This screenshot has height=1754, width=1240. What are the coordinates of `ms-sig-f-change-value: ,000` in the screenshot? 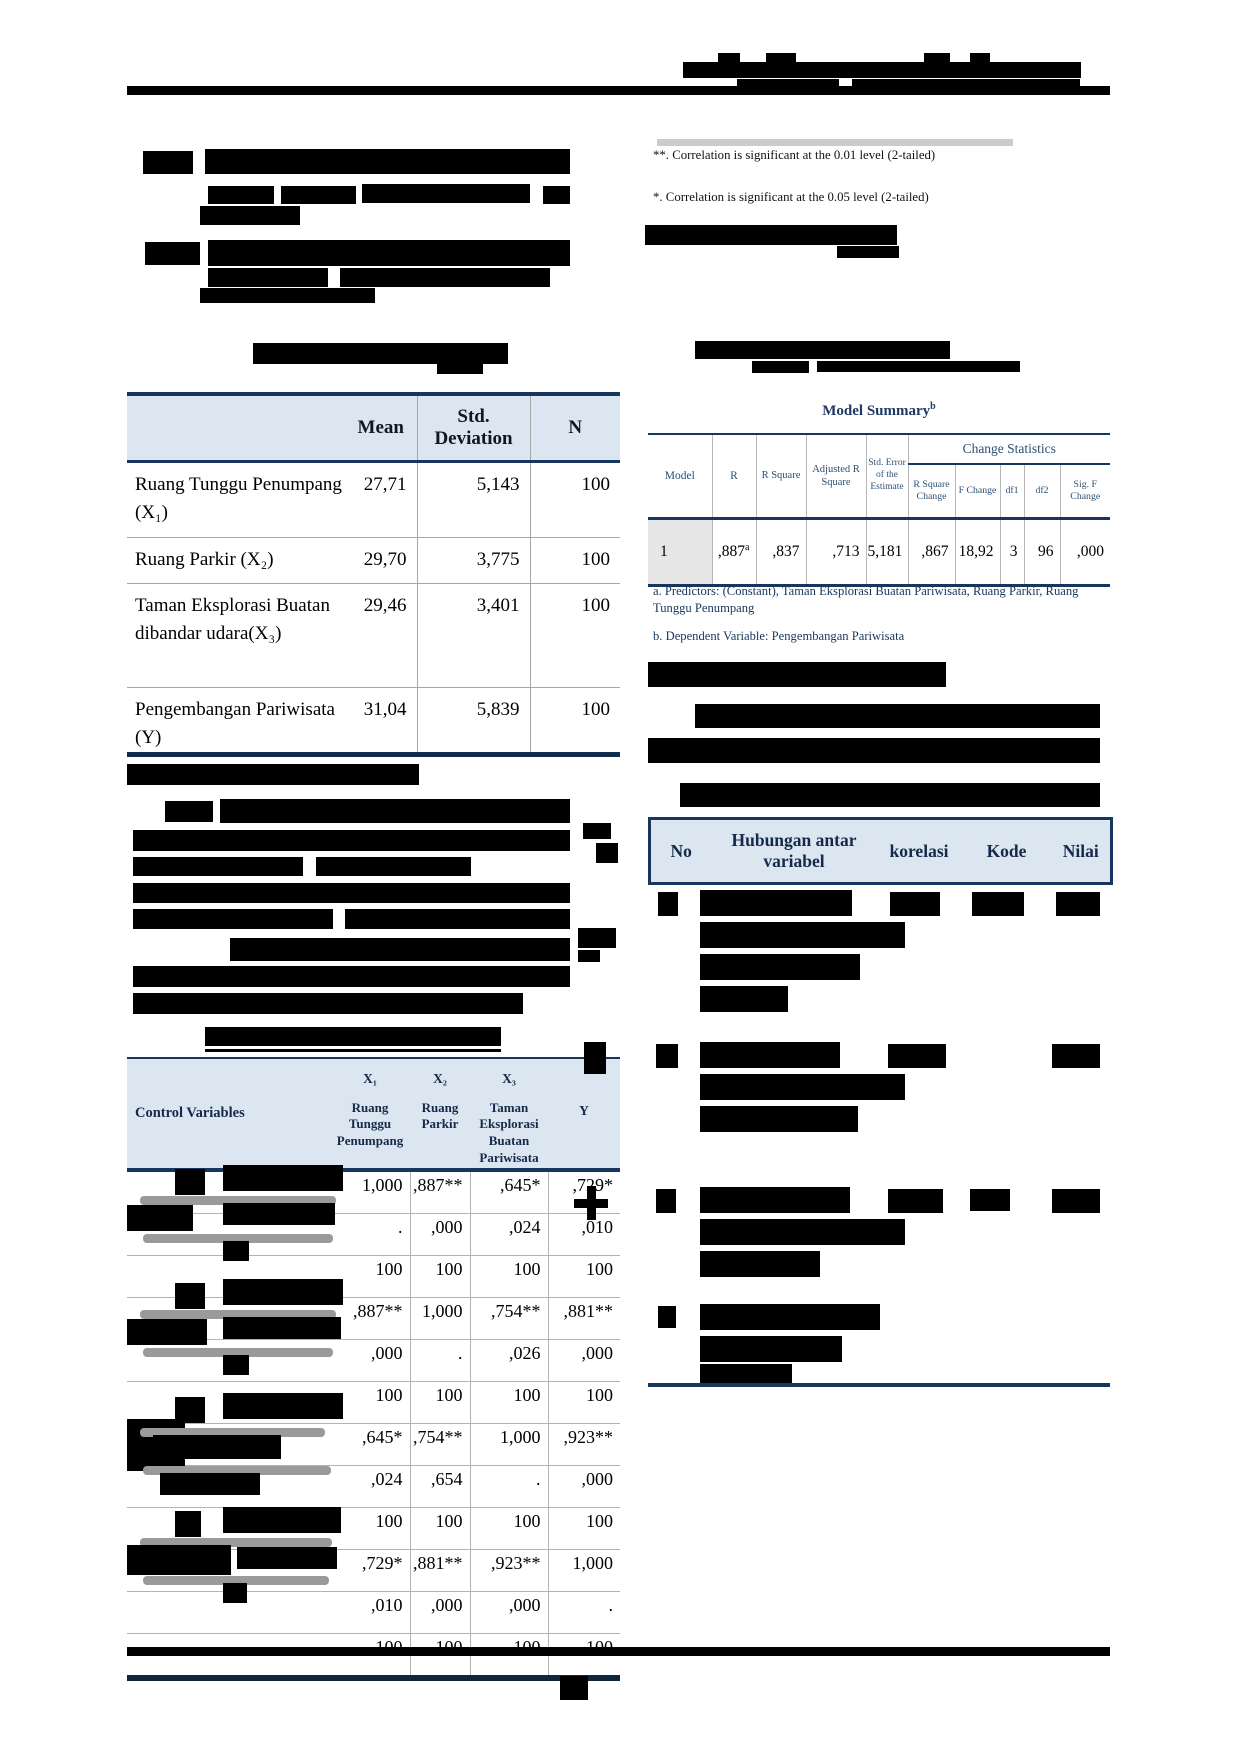 It's located at (1085, 552).